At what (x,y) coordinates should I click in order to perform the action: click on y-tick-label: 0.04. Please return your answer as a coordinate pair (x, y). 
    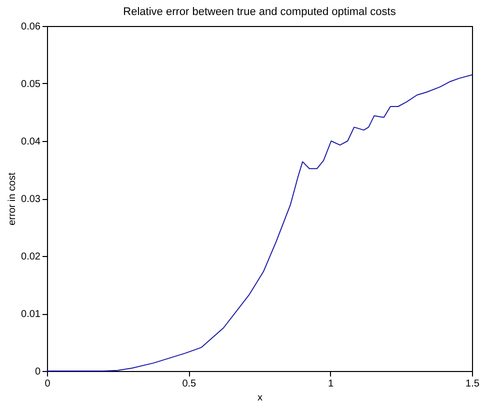
    Looking at the image, I should click on (31, 142).